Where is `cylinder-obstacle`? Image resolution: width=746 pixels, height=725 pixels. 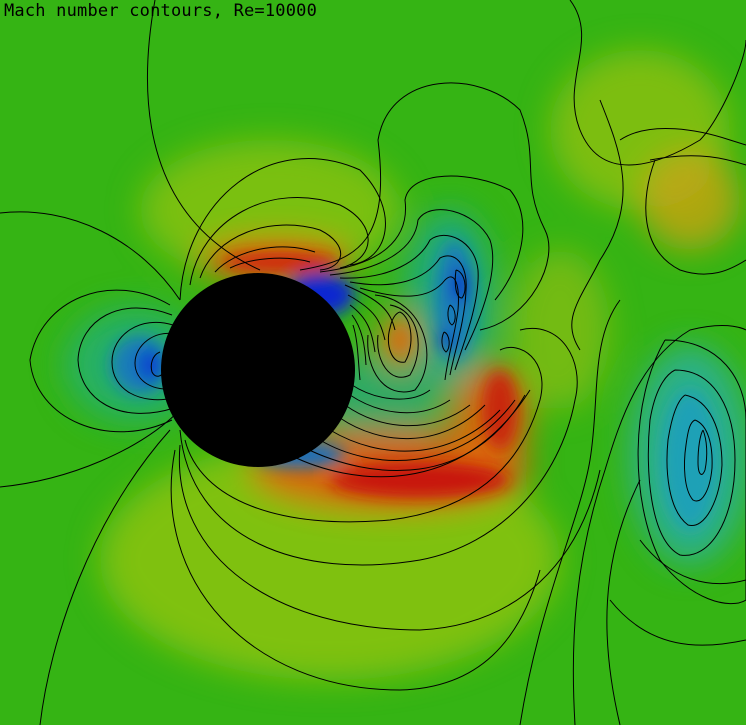 cylinder-obstacle is located at coordinates (258, 370).